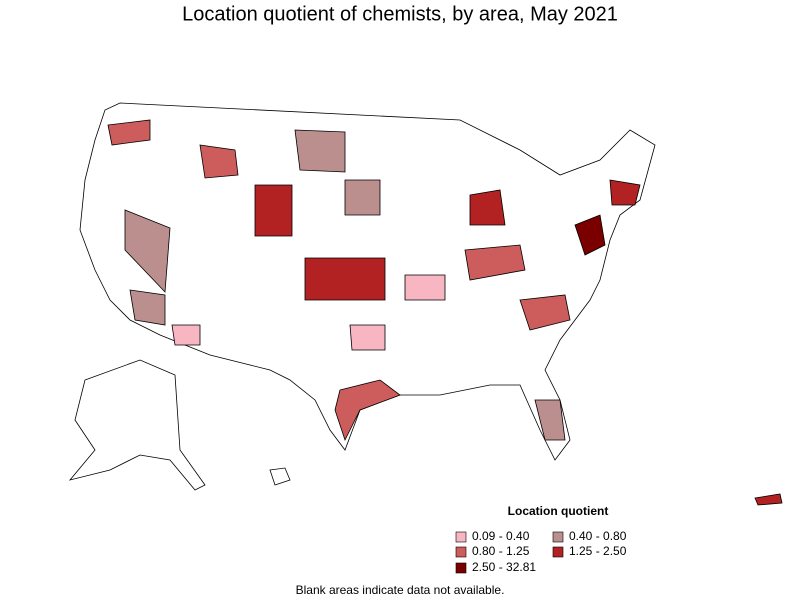 The width and height of the screenshot is (800, 600). What do you see at coordinates (504, 567) in the screenshot?
I see `legend-label: 2.50 - 32.81` at bounding box center [504, 567].